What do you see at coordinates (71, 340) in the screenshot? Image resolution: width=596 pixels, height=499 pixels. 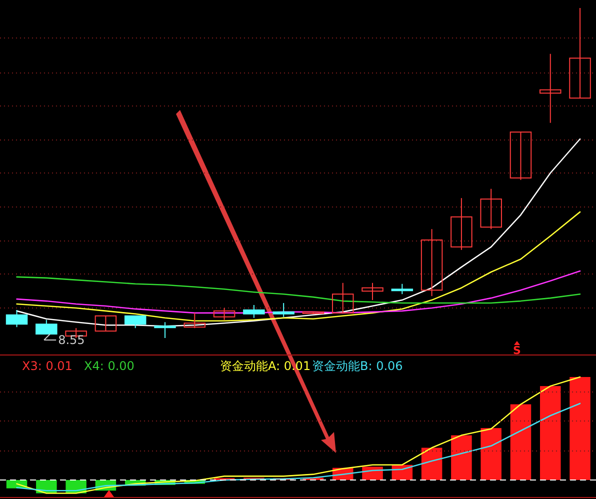 I see `annotation: 8.55` at bounding box center [71, 340].